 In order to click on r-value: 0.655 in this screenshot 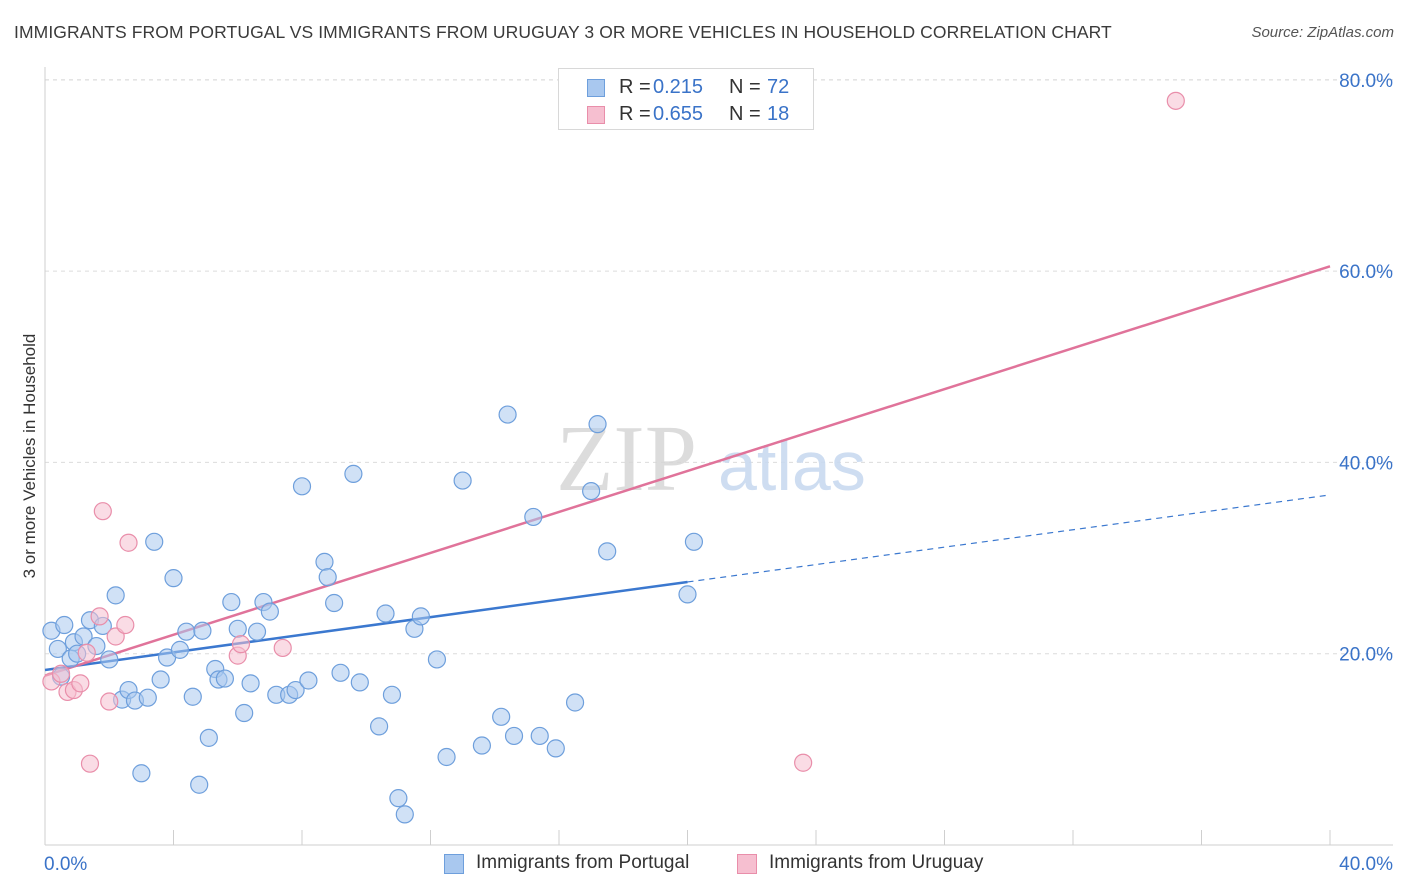, I will do `click(678, 114)`.